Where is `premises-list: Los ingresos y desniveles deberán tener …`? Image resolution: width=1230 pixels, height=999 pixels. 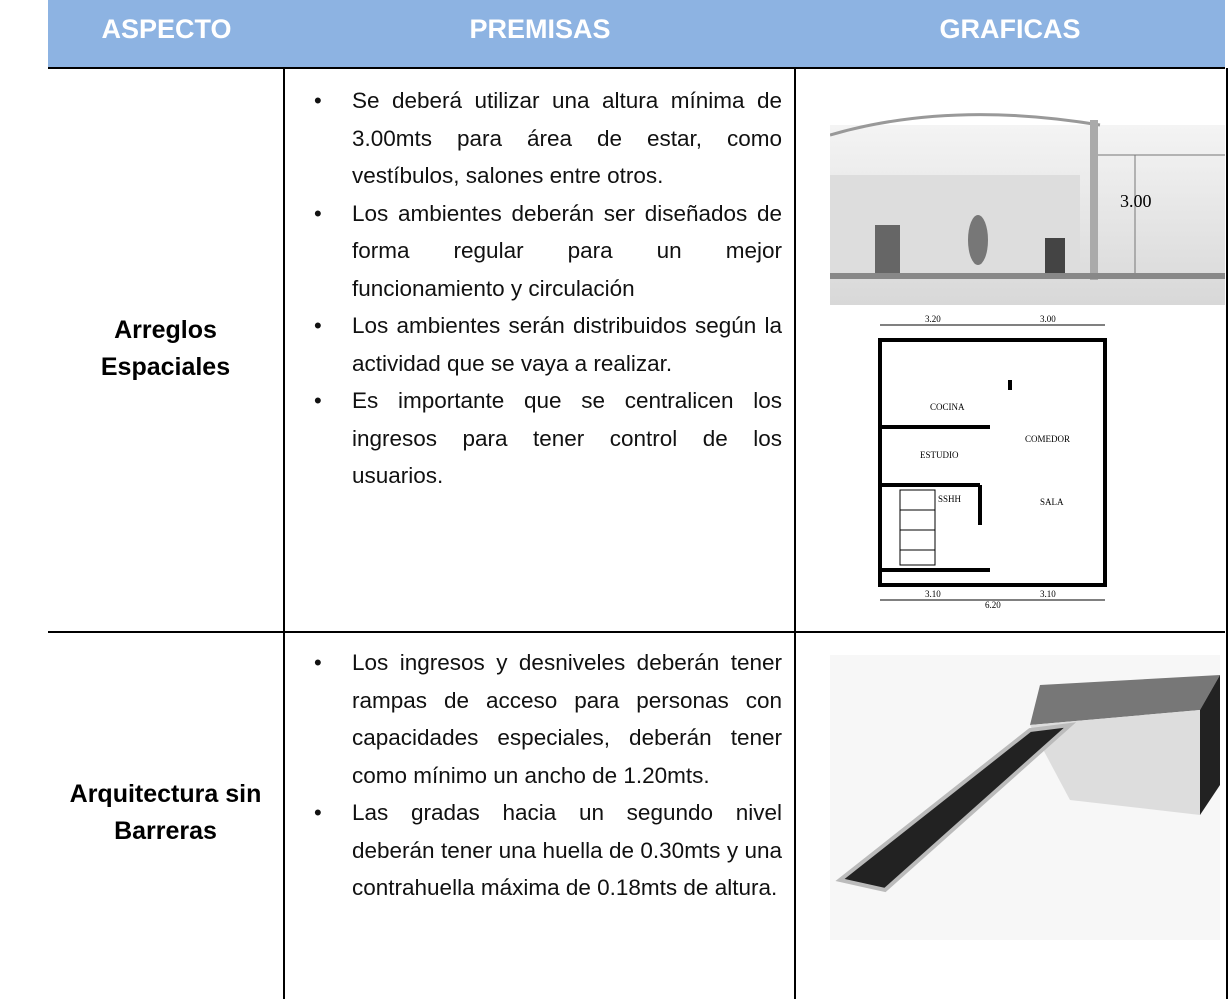
premises-list: Los ingresos y desniveles deberán tener … is located at coordinates (548, 775).